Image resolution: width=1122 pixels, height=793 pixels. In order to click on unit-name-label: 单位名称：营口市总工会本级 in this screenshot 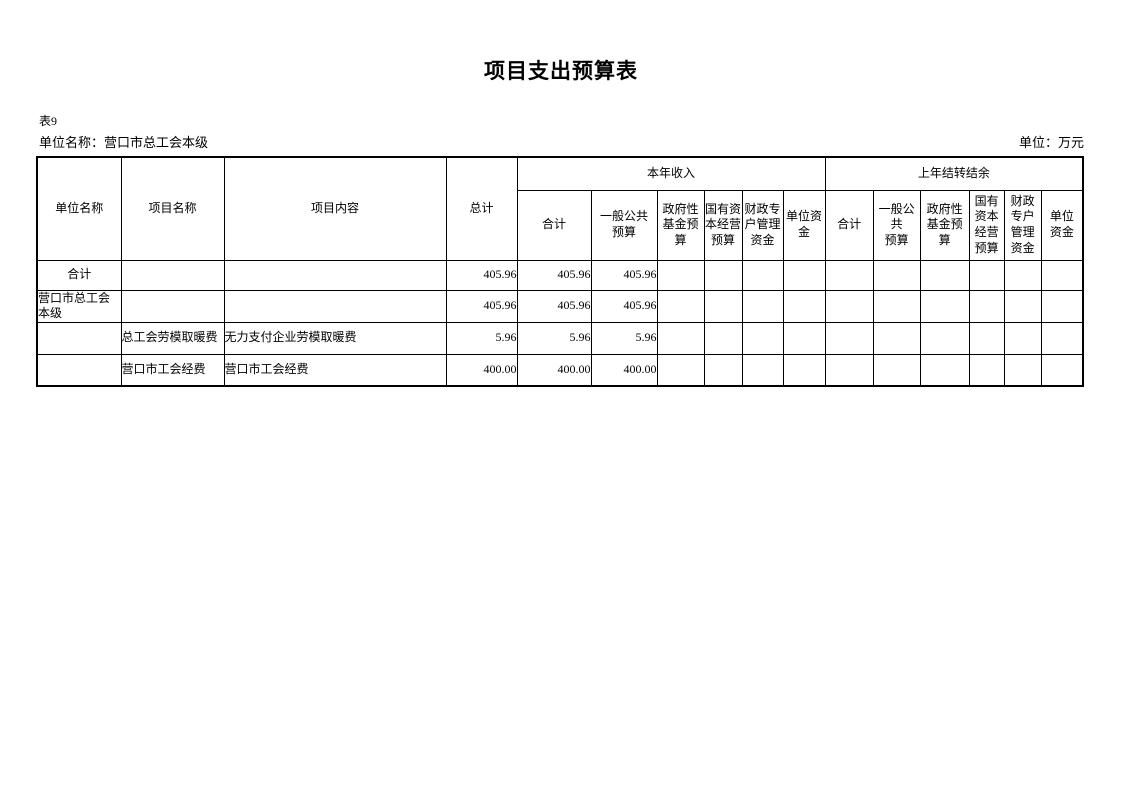, I will do `click(124, 142)`.